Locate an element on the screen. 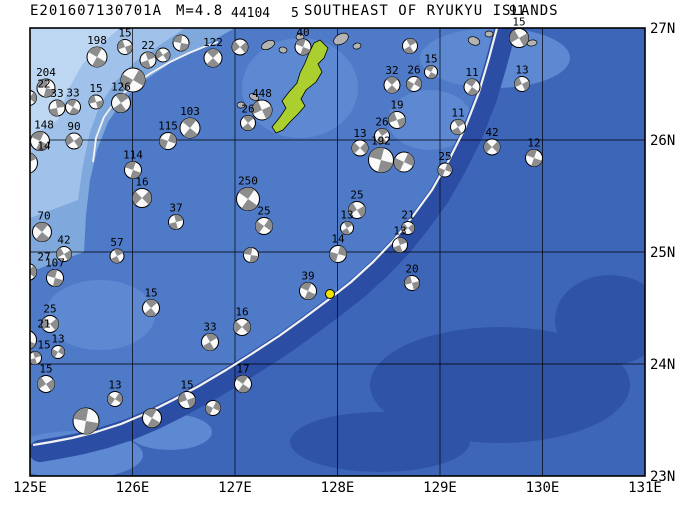  beachball-depth-label: 17 is located at coordinates (242, 369).